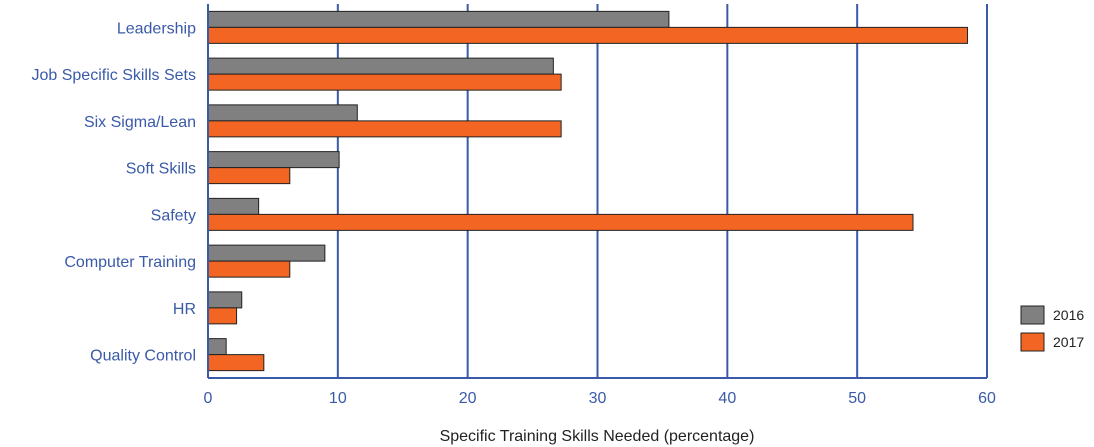  What do you see at coordinates (184, 309) in the screenshot?
I see `category-label: HR` at bounding box center [184, 309].